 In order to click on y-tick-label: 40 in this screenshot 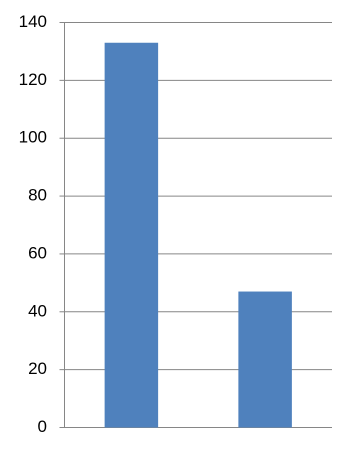, I will do `click(37, 310)`.